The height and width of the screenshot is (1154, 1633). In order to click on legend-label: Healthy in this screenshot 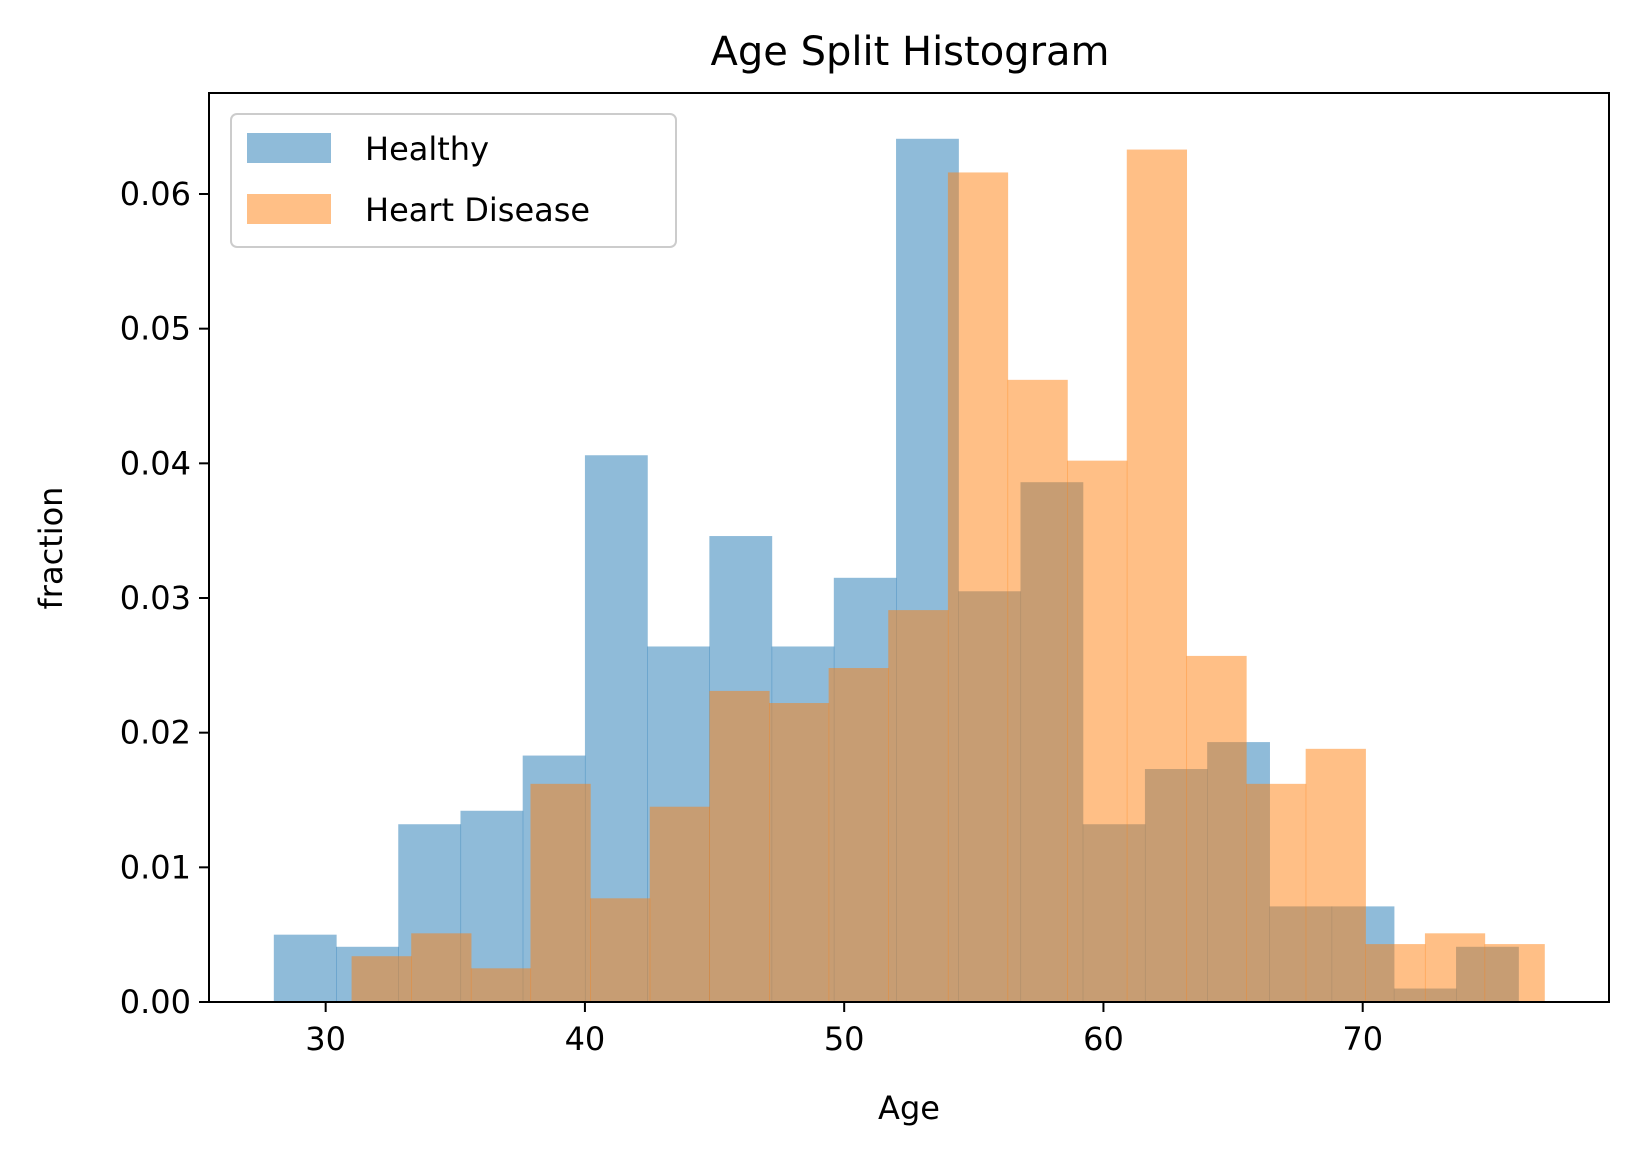, I will do `click(427, 149)`.